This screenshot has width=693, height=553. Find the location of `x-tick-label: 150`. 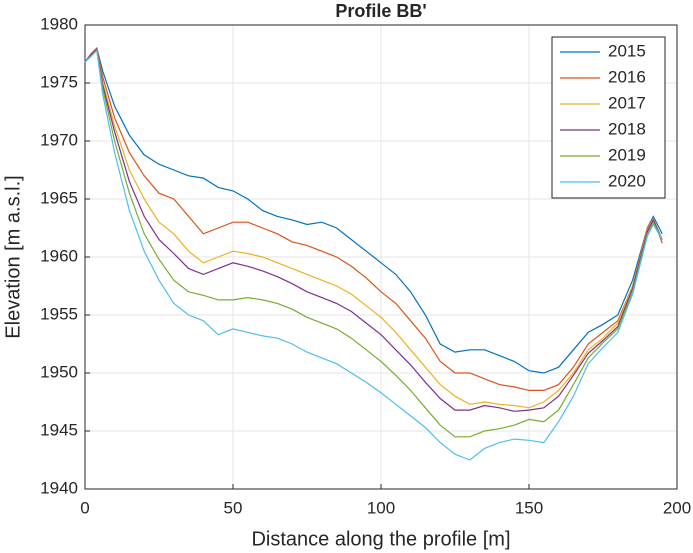

x-tick-label: 150 is located at coordinates (529, 507).